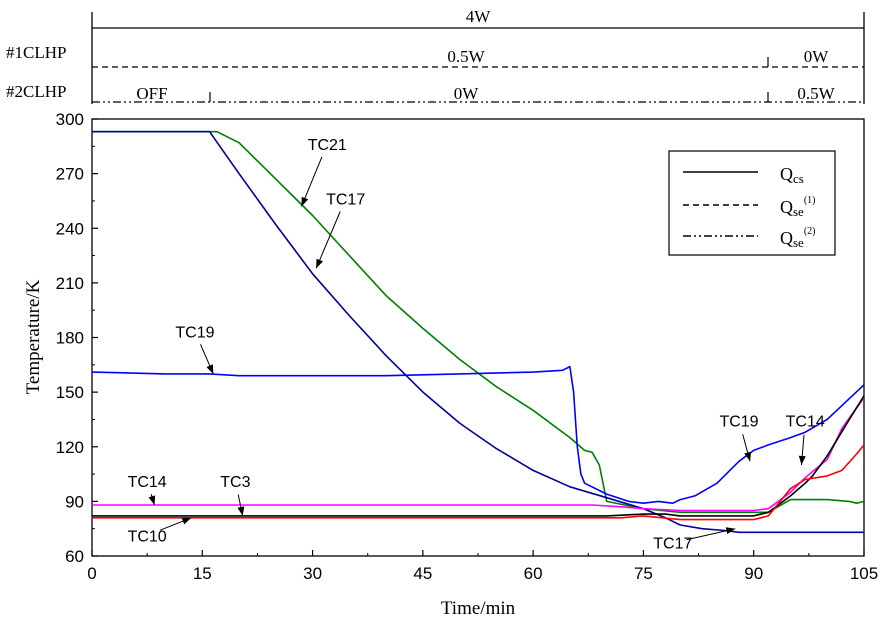  Describe the element at coordinates (70, 338) in the screenshot. I see `y-tick-label: 180` at that location.